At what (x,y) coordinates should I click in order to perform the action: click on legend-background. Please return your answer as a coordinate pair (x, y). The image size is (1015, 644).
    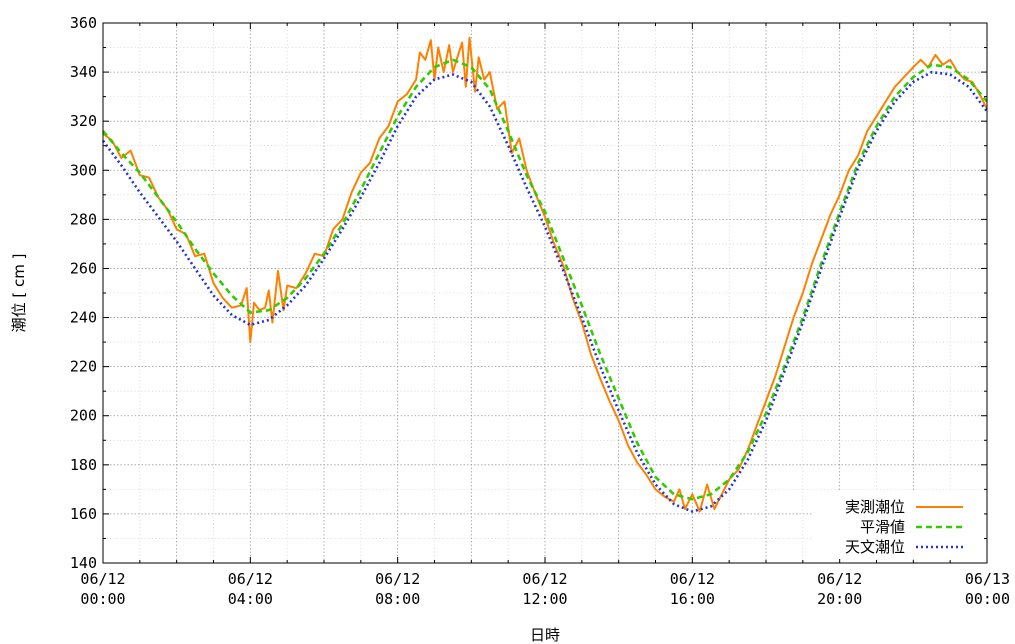
    Looking at the image, I should click on (898, 525).